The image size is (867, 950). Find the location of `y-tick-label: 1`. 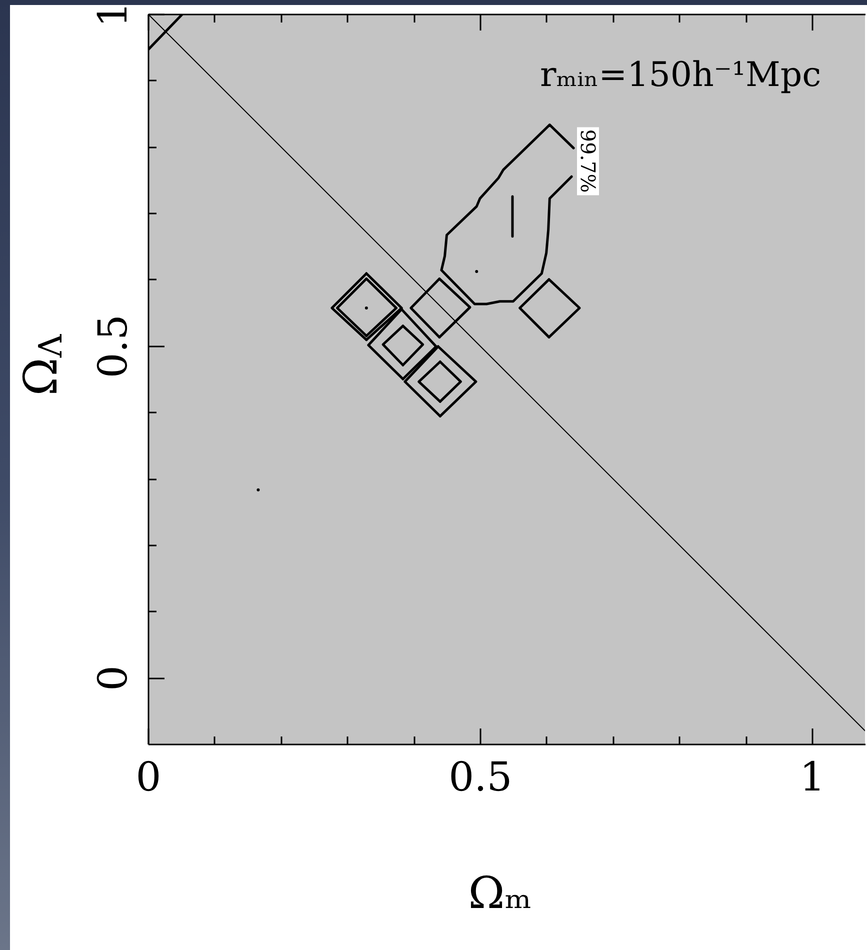

y-tick-label: 1 is located at coordinates (113, 15).